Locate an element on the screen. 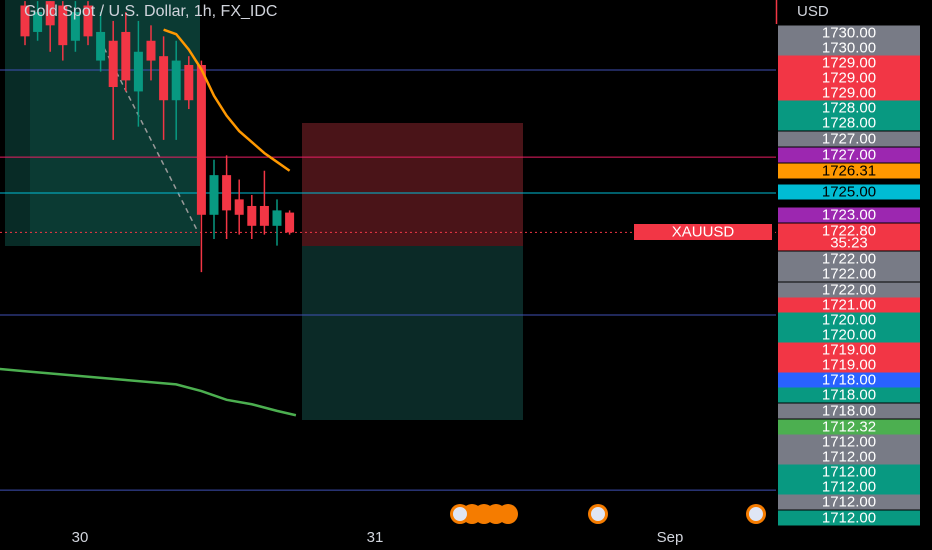 Image resolution: width=932 pixels, height=550 pixels. target-zone is located at coordinates (412, 333).